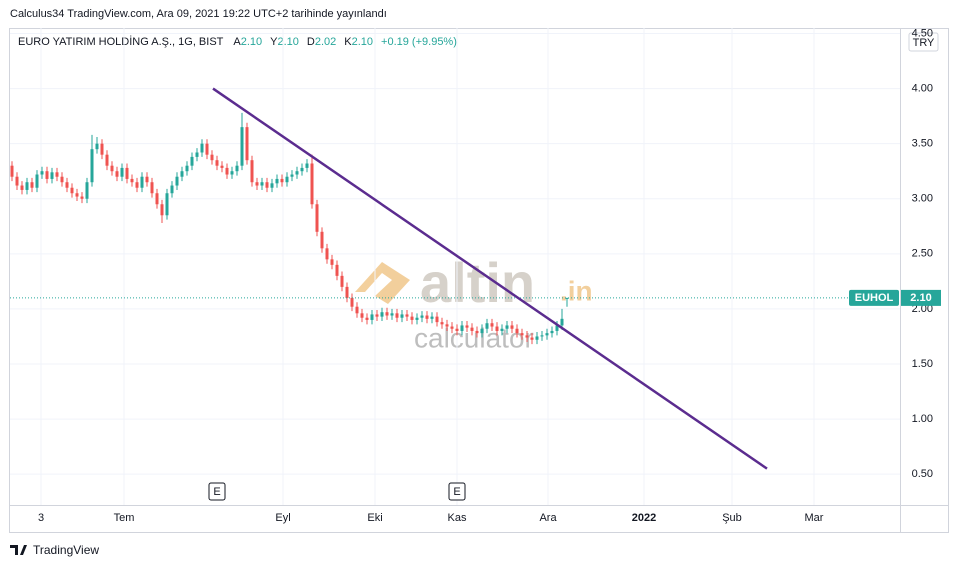 This screenshot has width=959, height=573. Describe the element at coordinates (922, 144) in the screenshot. I see `y-tick-label: 3.50` at that location.